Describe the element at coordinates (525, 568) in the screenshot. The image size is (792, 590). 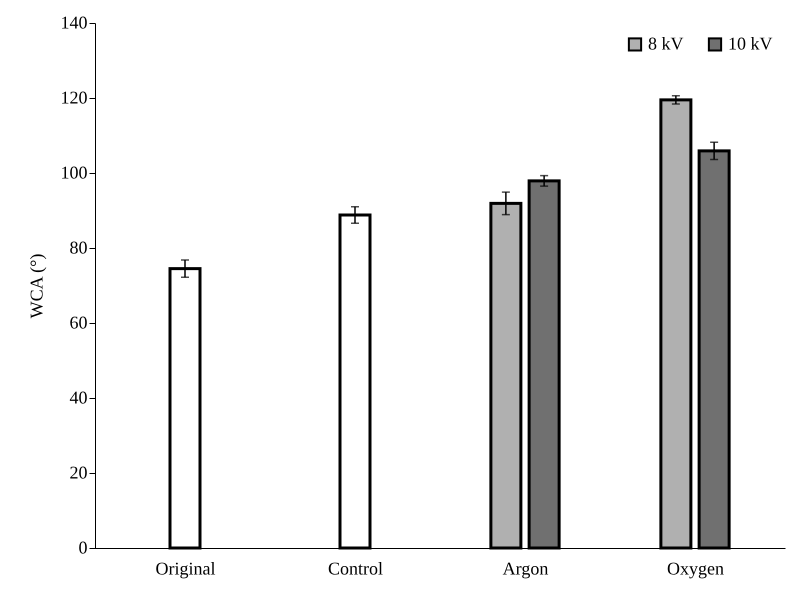
I see `x-tick-label: Argon` at that location.